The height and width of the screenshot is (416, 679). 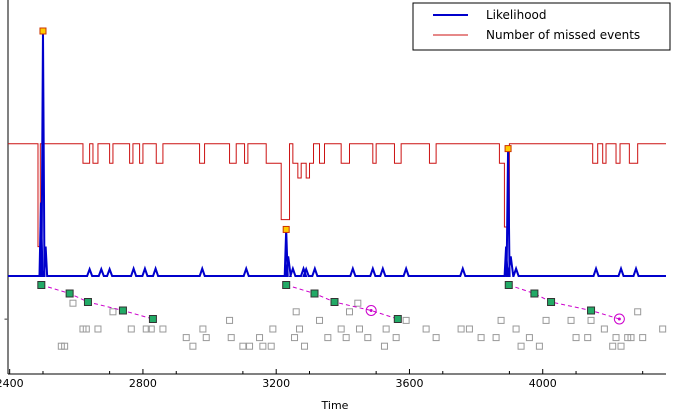 I want to click on legend-label-missed: Number of missed events, so click(x=563, y=35).